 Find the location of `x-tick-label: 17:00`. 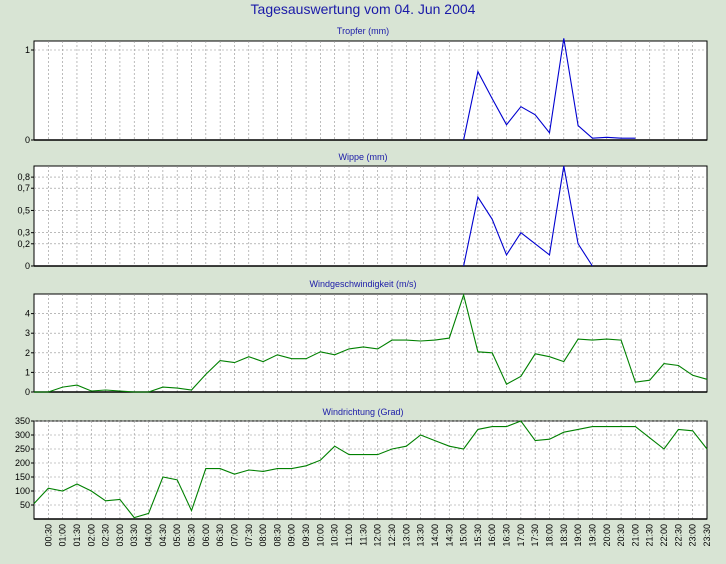

x-tick-label: 17:00 is located at coordinates (521, 535).